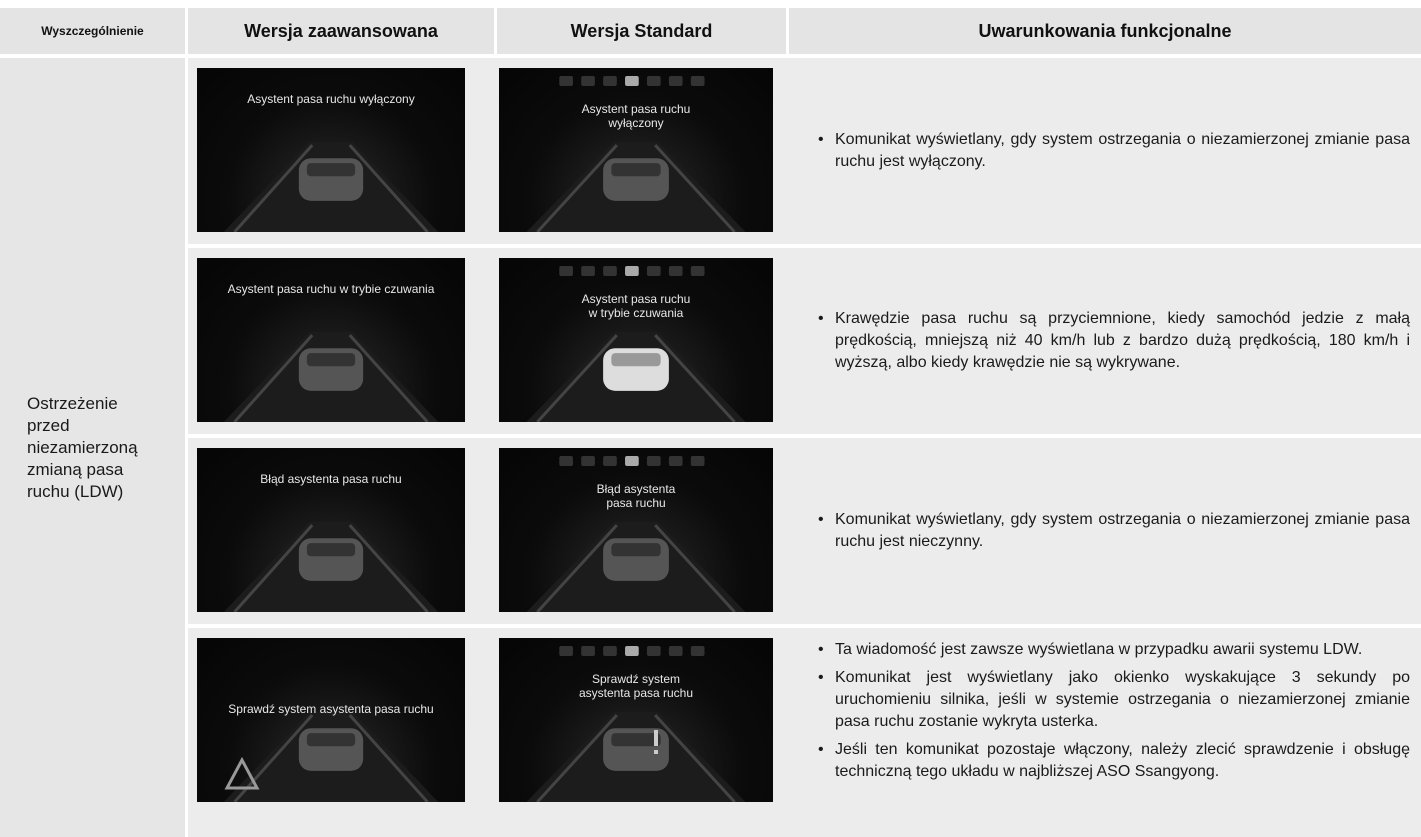  I want to click on screen-text-line: pasa ruchu, so click(636, 503).